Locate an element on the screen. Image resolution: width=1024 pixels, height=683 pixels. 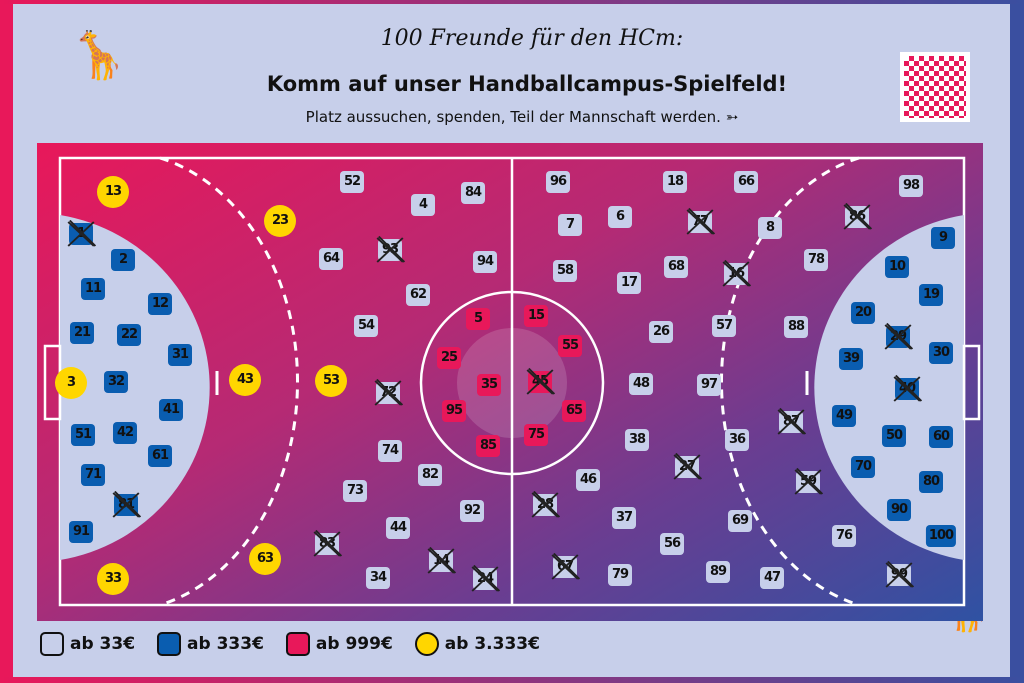
spot-28-taken: 28 is located at coordinates (546, 504).